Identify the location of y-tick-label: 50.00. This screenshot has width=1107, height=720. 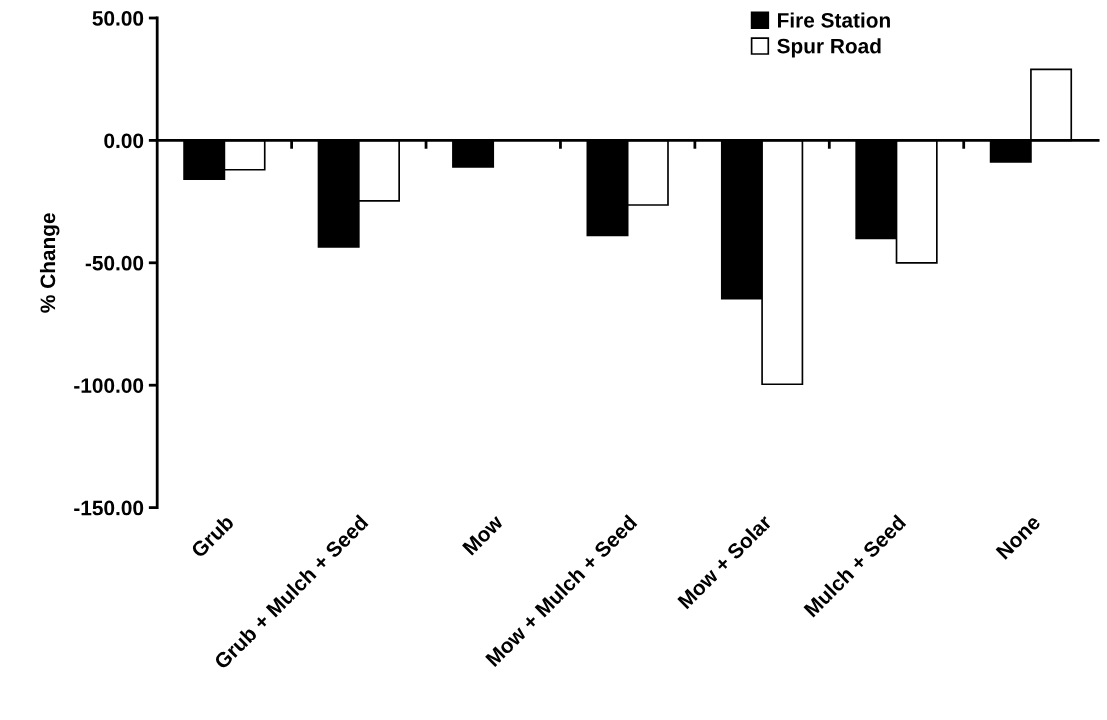
(118, 18).